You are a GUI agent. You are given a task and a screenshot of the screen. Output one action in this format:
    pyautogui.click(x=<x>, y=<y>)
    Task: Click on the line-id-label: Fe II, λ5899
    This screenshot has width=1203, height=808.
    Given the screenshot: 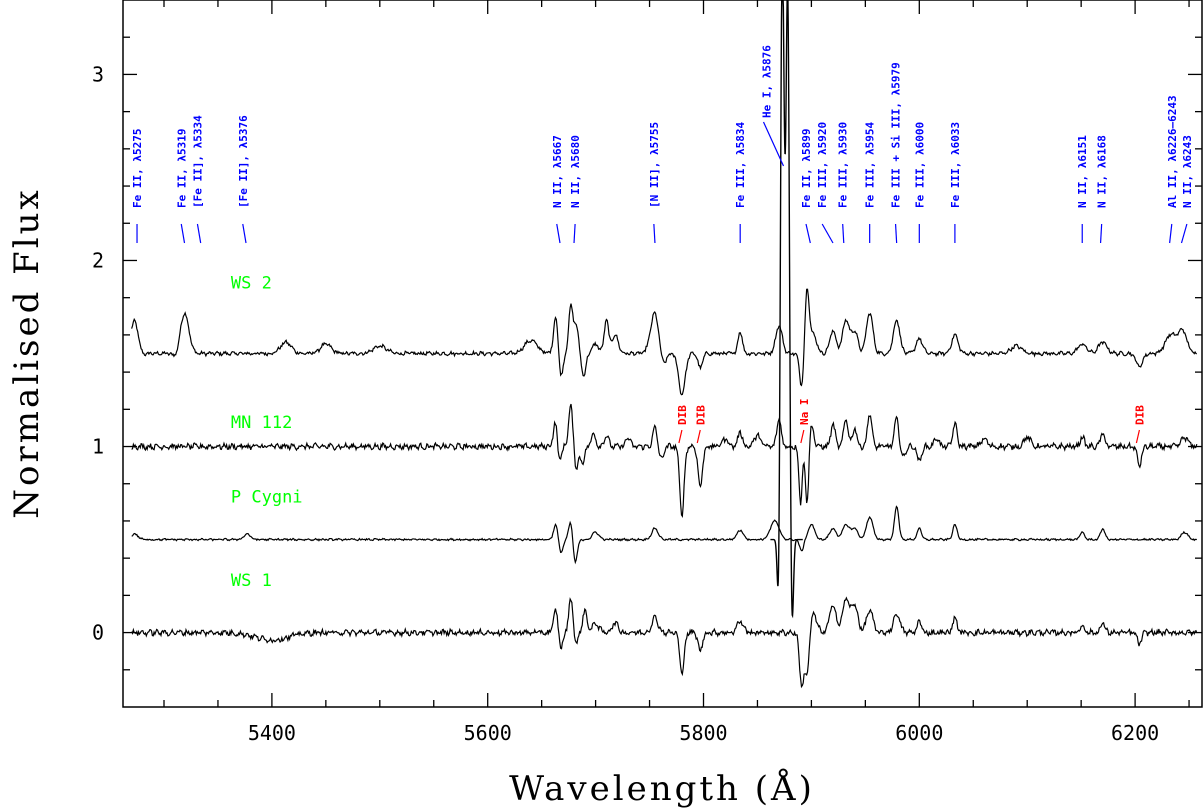 What is the action you would take?
    pyautogui.click(x=806, y=168)
    